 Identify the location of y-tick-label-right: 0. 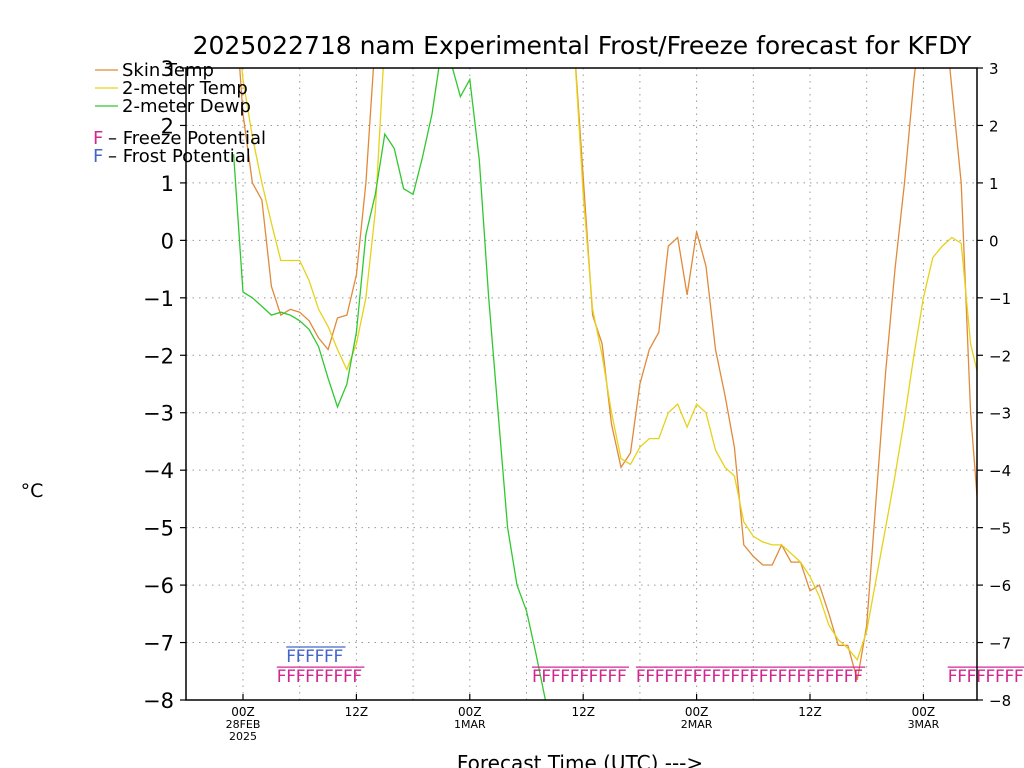
(994, 241).